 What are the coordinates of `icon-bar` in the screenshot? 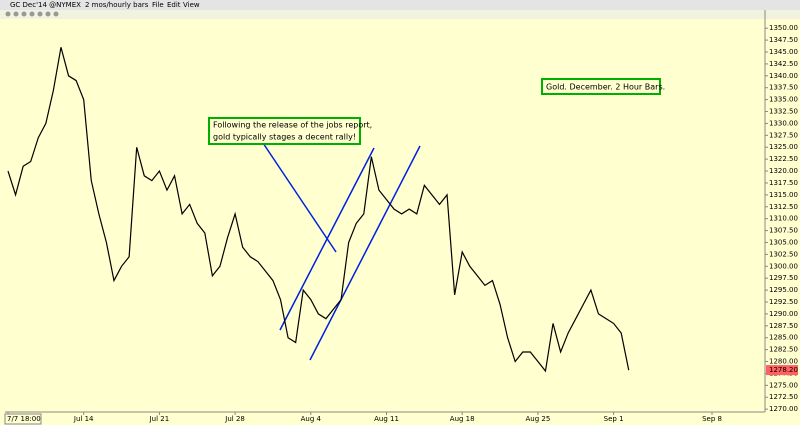 It's located at (400, 14).